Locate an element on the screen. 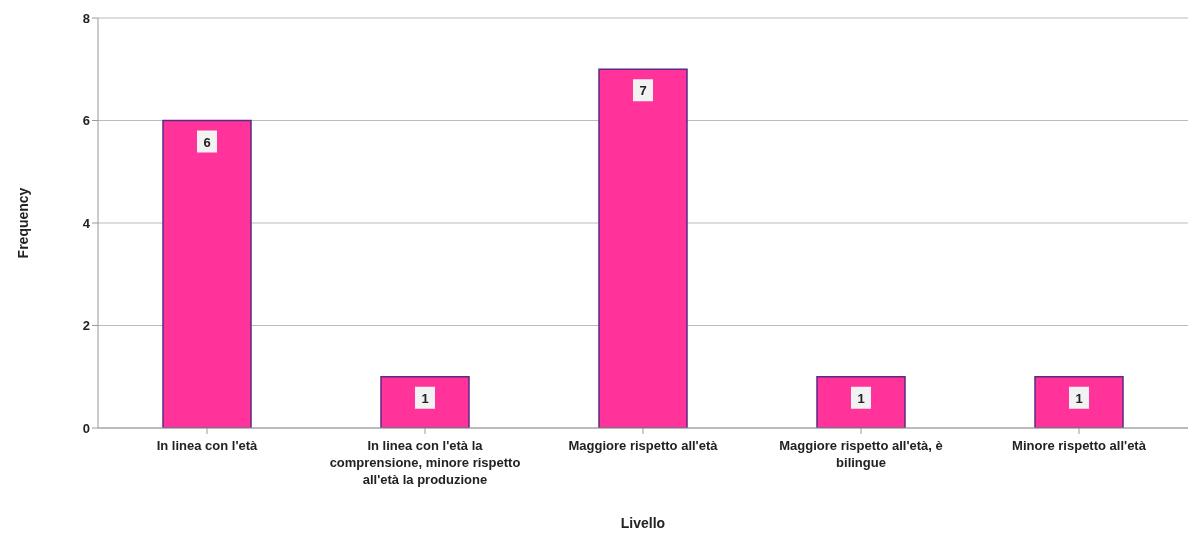 This screenshot has height=547, width=1201. x-axis-title: Livello is located at coordinates (643, 523).